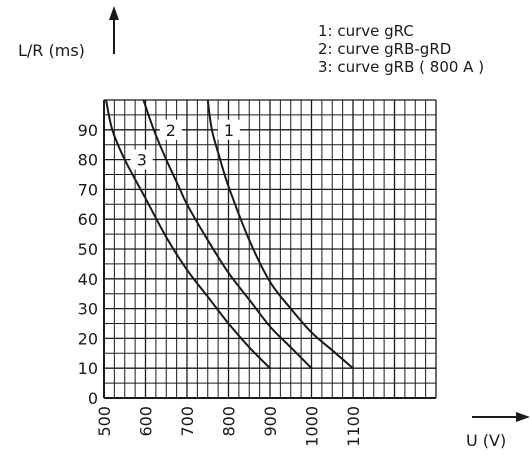 This screenshot has width=532, height=458. I want to click on y-tick-label: 60, so click(88, 219).